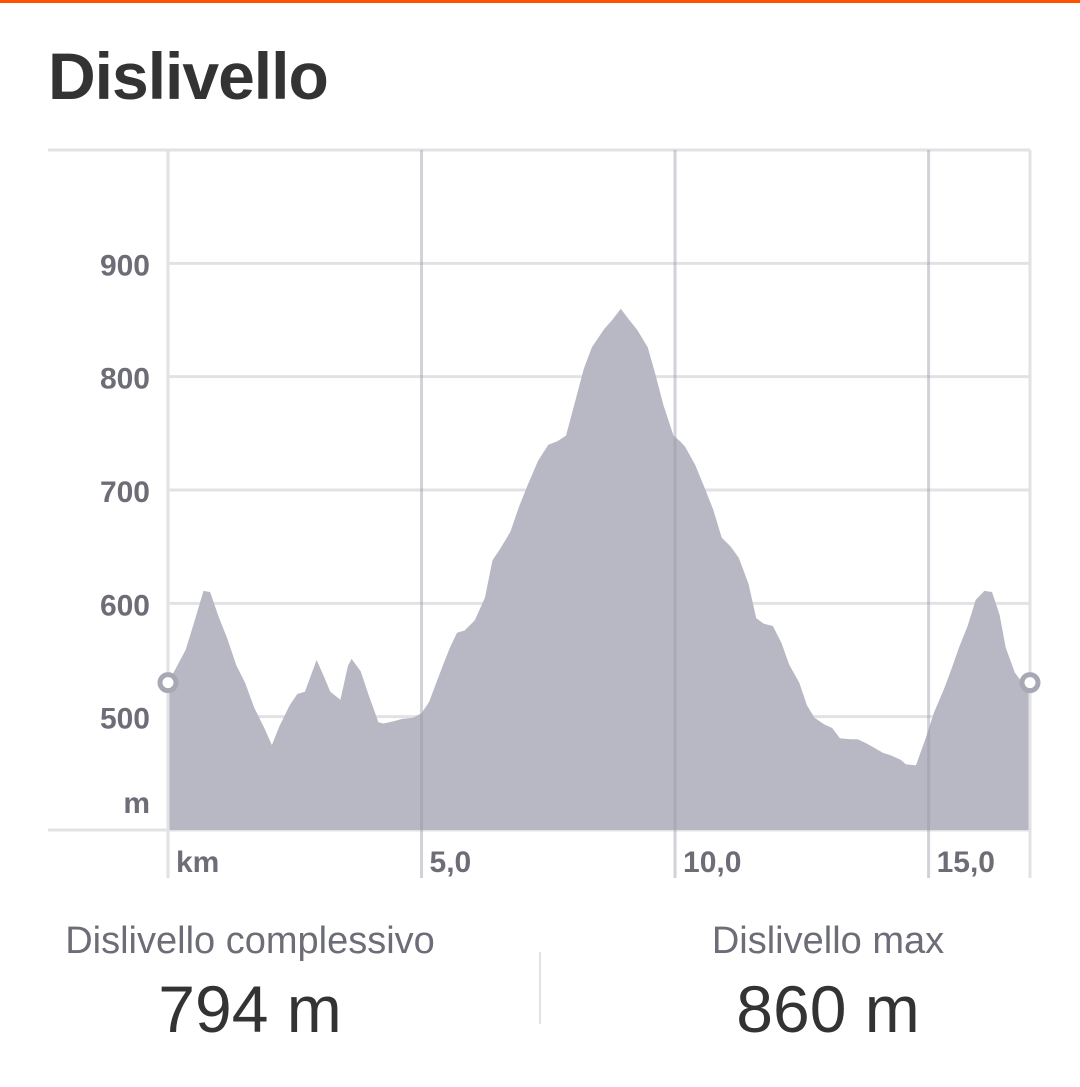 Image resolution: width=1080 pixels, height=1087 pixels. What do you see at coordinates (168, 683) in the screenshot?
I see `start-point-marker` at bounding box center [168, 683].